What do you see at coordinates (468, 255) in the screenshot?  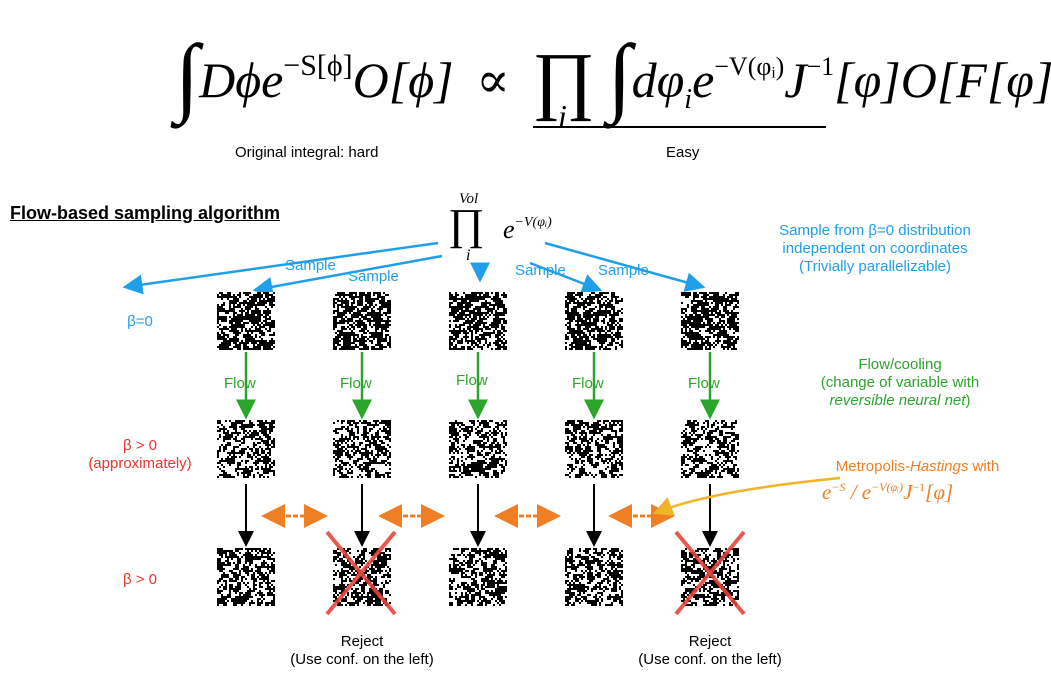 I see `top-product-lower: i` at bounding box center [468, 255].